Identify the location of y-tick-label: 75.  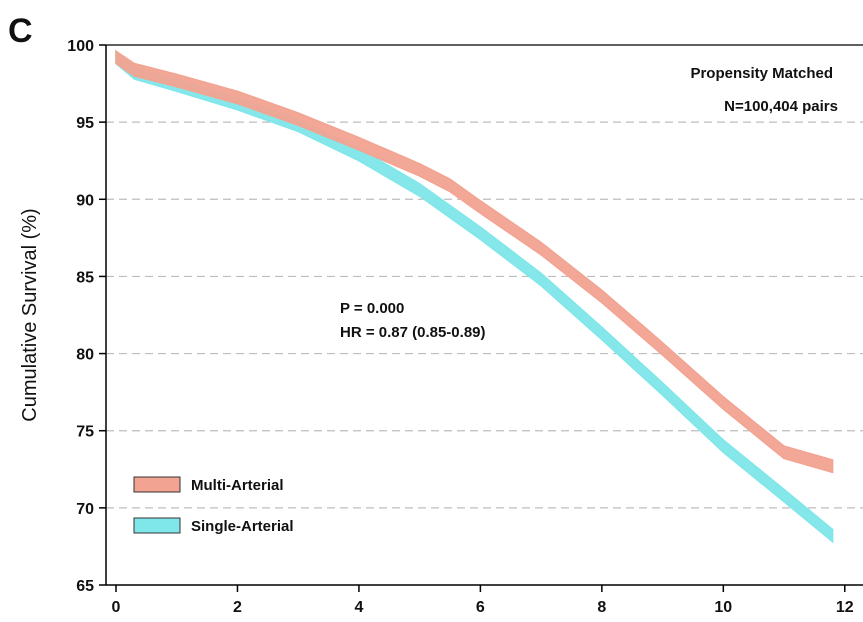
(85, 432).